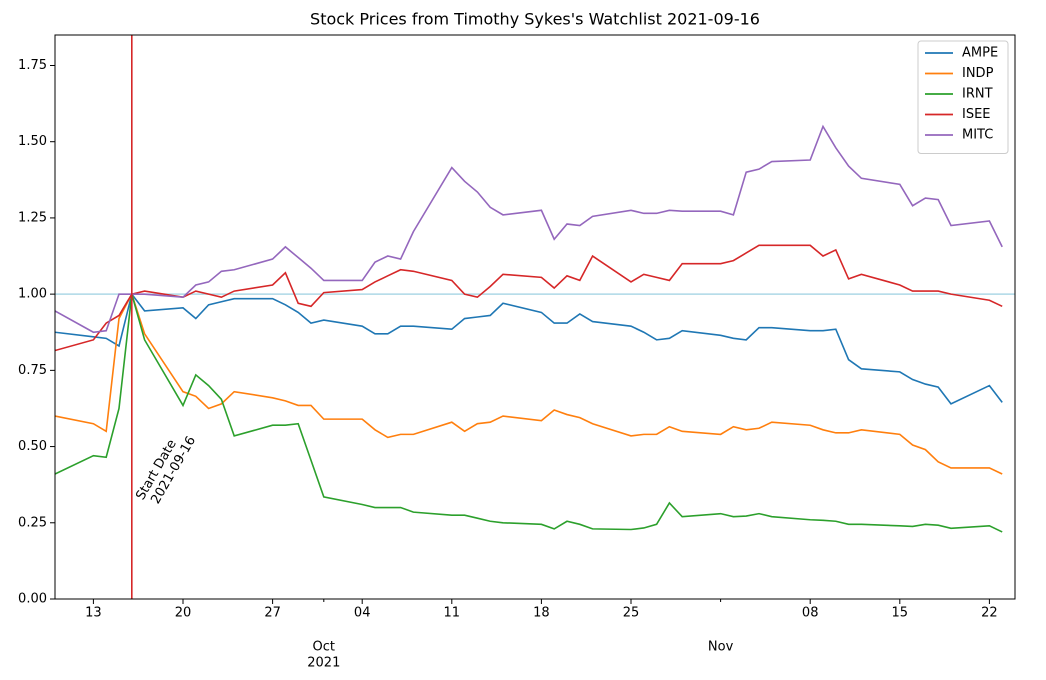 This screenshot has width=1046, height=680. I want to click on legend-label: INDP, so click(978, 73).